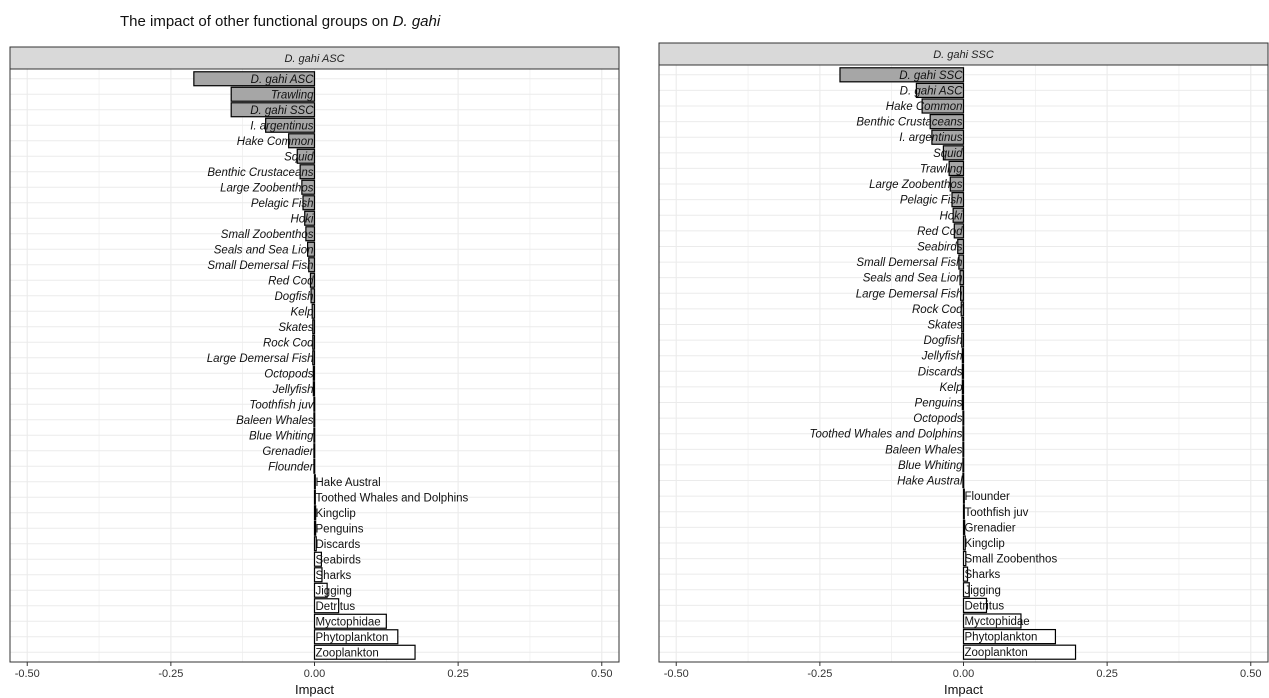  I want to click on category-label: D. gahi SSC, so click(282, 111).